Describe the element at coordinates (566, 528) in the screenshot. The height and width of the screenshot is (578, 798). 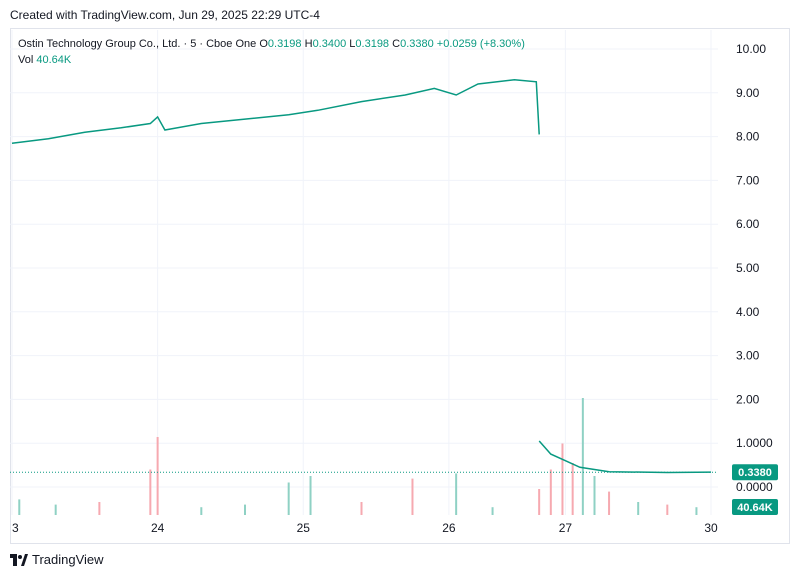
I see `time-tick-label: 27` at that location.